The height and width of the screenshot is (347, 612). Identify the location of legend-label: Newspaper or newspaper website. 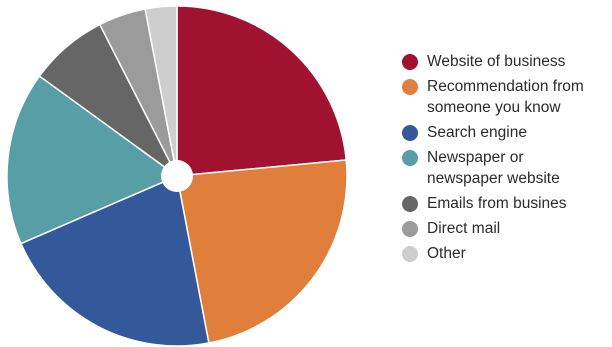
(493, 168).